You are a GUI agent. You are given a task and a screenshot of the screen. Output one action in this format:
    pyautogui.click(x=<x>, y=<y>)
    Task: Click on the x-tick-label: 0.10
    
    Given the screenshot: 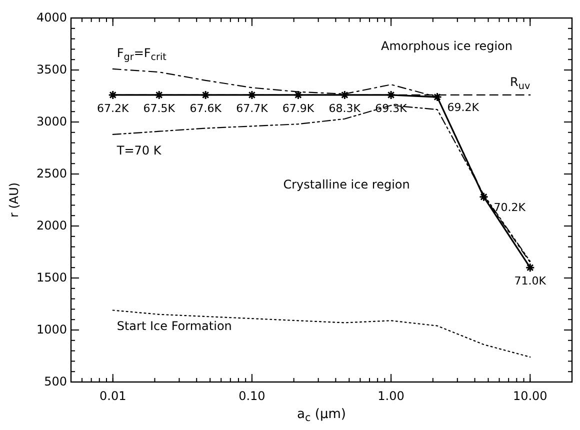 What is the action you would take?
    pyautogui.click(x=252, y=396)
    